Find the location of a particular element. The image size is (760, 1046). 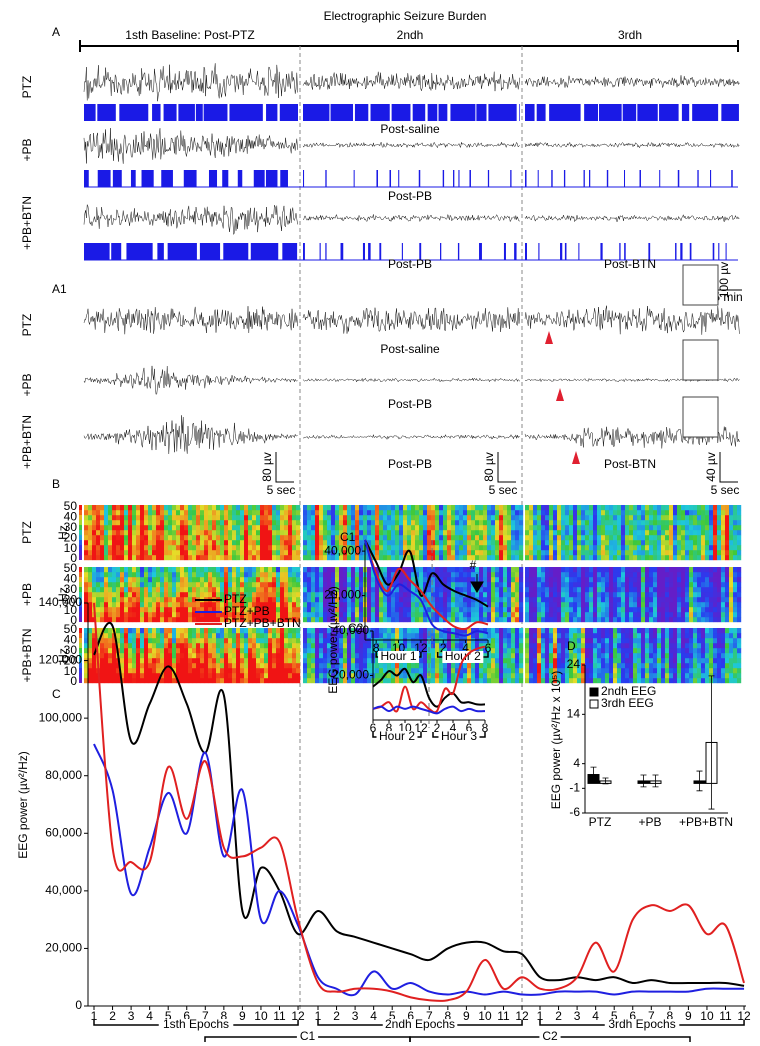

colorbar is located at coordinates (80, 584).